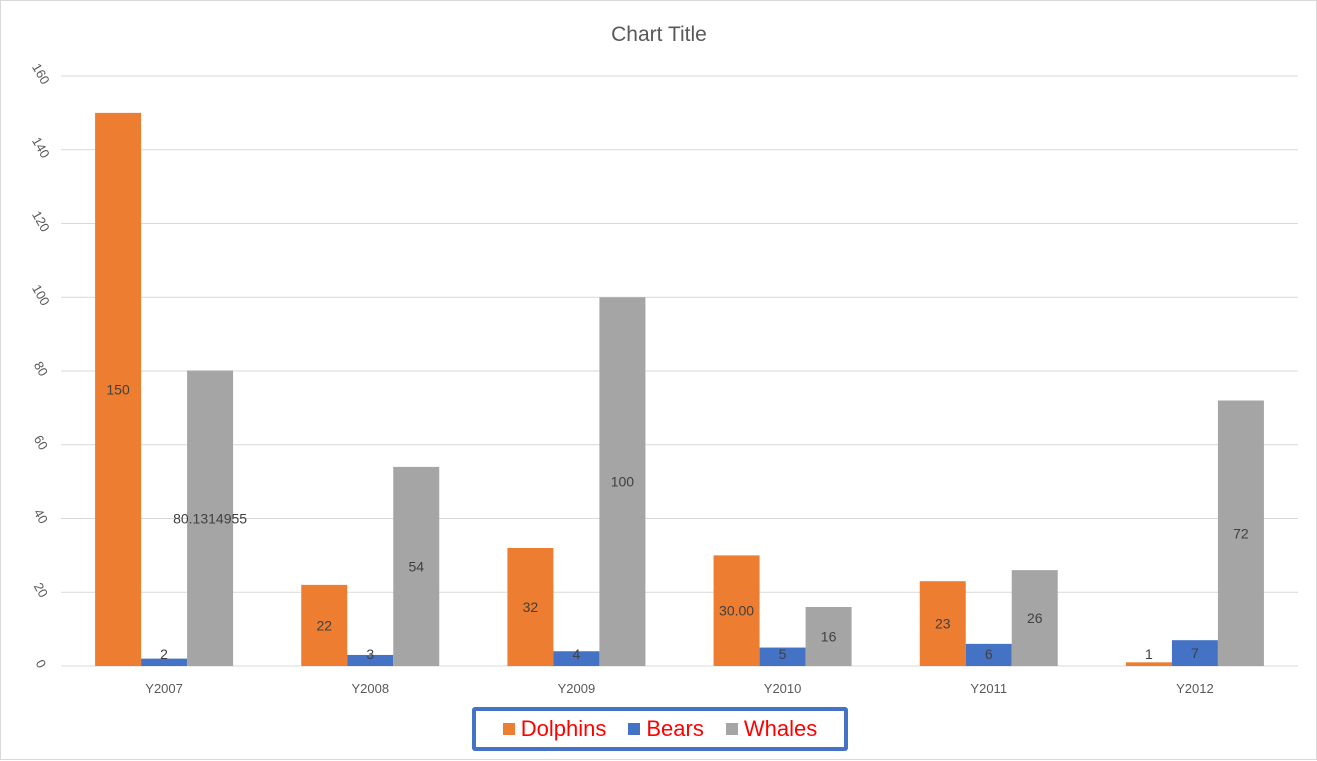 The image size is (1317, 761). I want to click on data-label: 23, so click(943, 624).